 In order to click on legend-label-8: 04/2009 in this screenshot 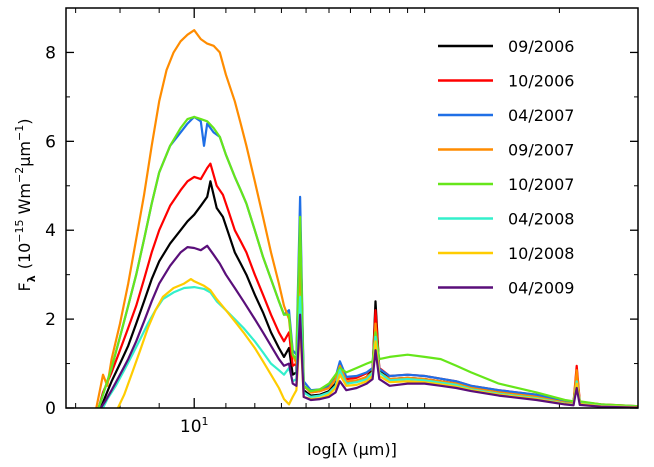, I will do `click(541, 288)`.